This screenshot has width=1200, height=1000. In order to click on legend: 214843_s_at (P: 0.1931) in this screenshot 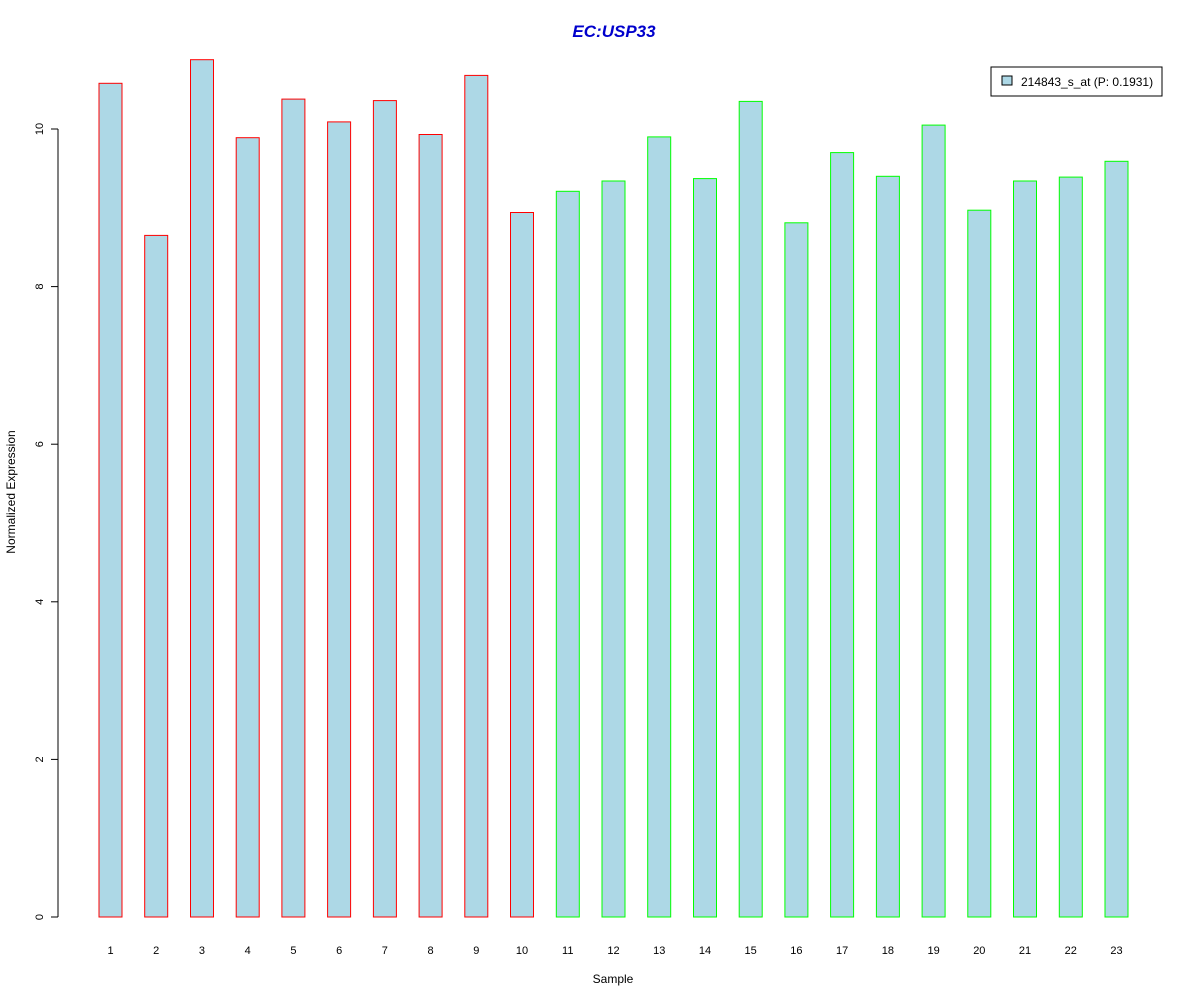, I will do `click(1076, 81)`.